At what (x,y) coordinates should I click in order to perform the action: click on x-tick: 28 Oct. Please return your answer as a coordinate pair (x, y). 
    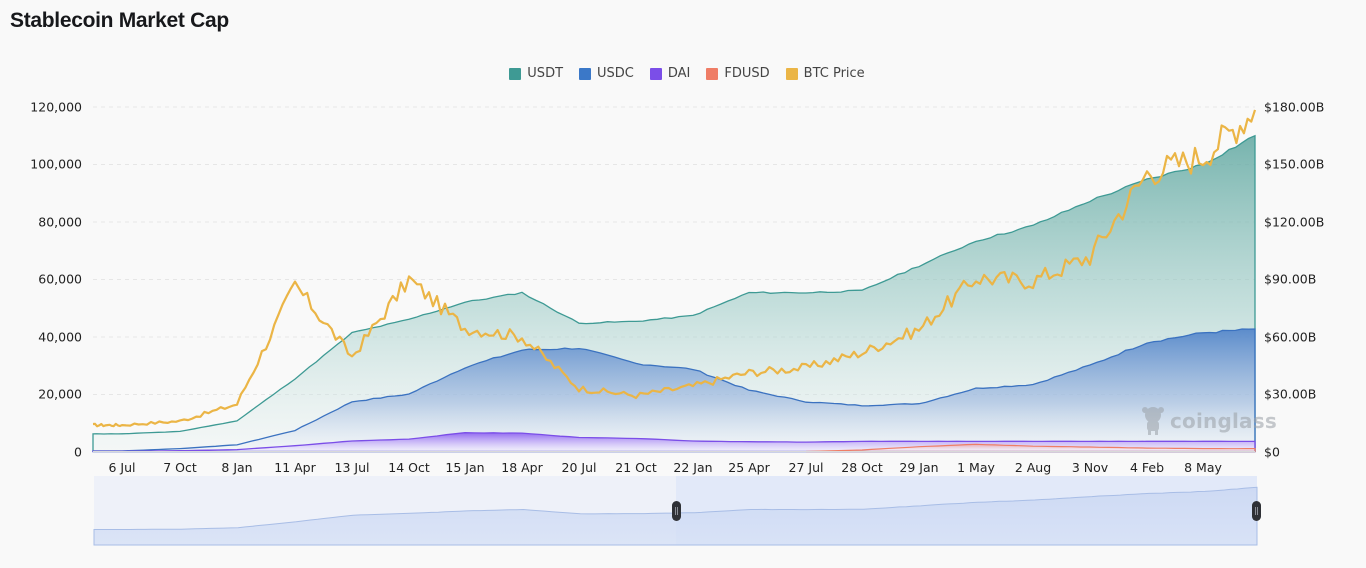
    Looking at the image, I should click on (862, 467).